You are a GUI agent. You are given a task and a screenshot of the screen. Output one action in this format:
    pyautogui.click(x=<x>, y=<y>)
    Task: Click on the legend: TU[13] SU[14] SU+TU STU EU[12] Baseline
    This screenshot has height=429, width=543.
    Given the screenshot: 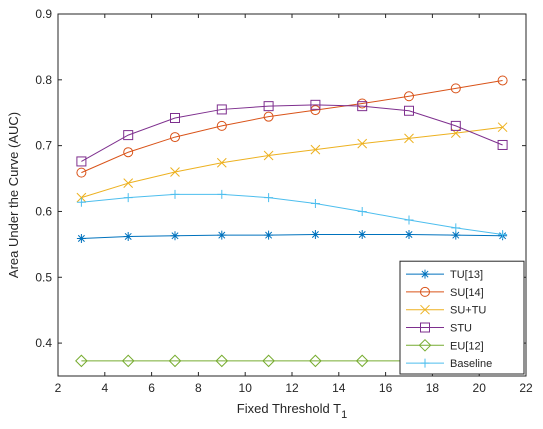 What is the action you would take?
    pyautogui.click(x=462, y=317)
    